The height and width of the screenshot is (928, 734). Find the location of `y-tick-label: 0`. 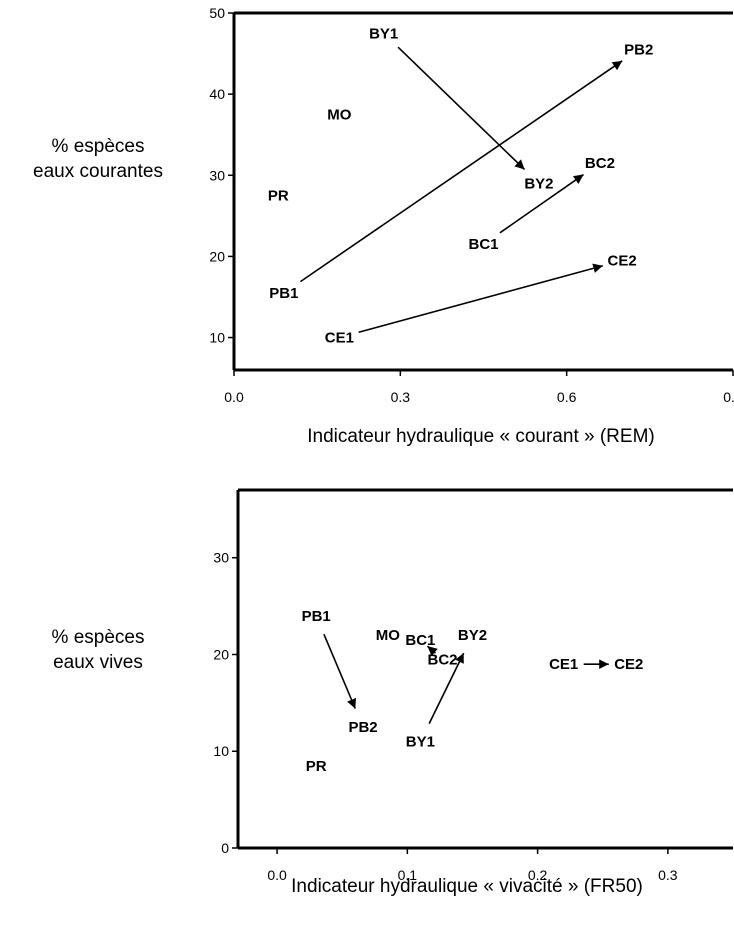

y-tick-label: 0 is located at coordinates (225, 848).